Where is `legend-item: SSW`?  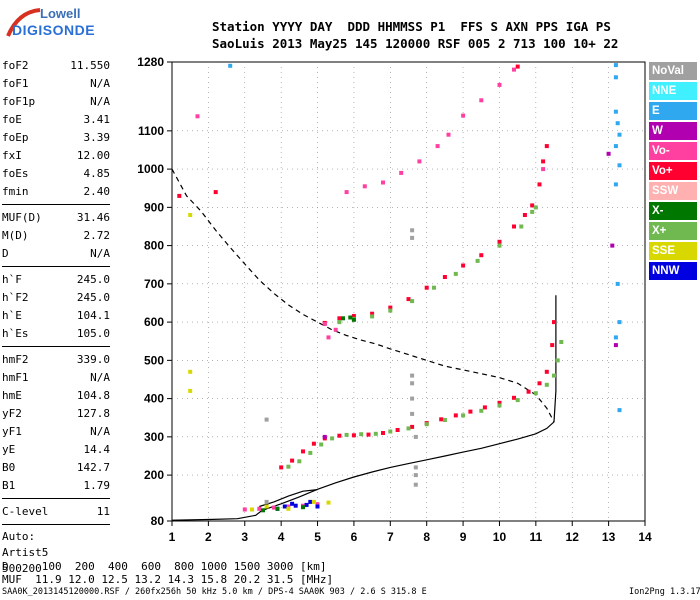 legend-item: SSW is located at coordinates (673, 191).